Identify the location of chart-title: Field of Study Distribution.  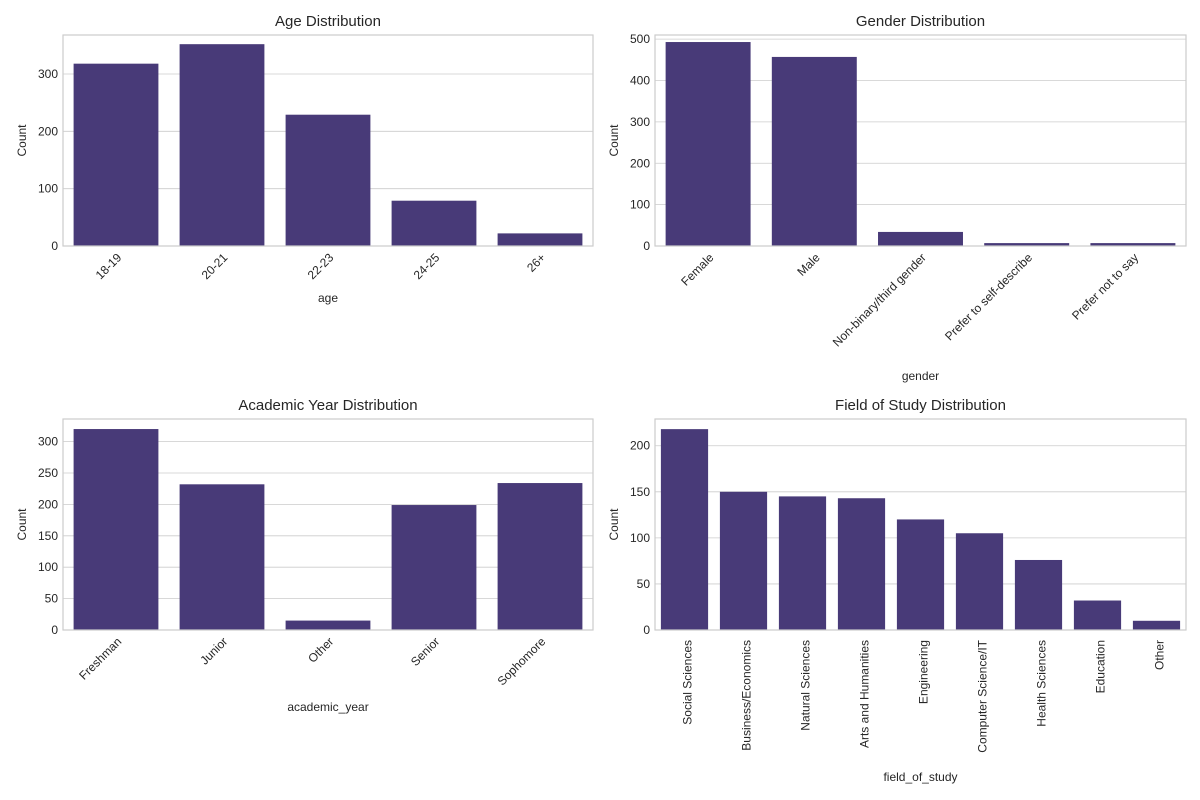
(920, 405).